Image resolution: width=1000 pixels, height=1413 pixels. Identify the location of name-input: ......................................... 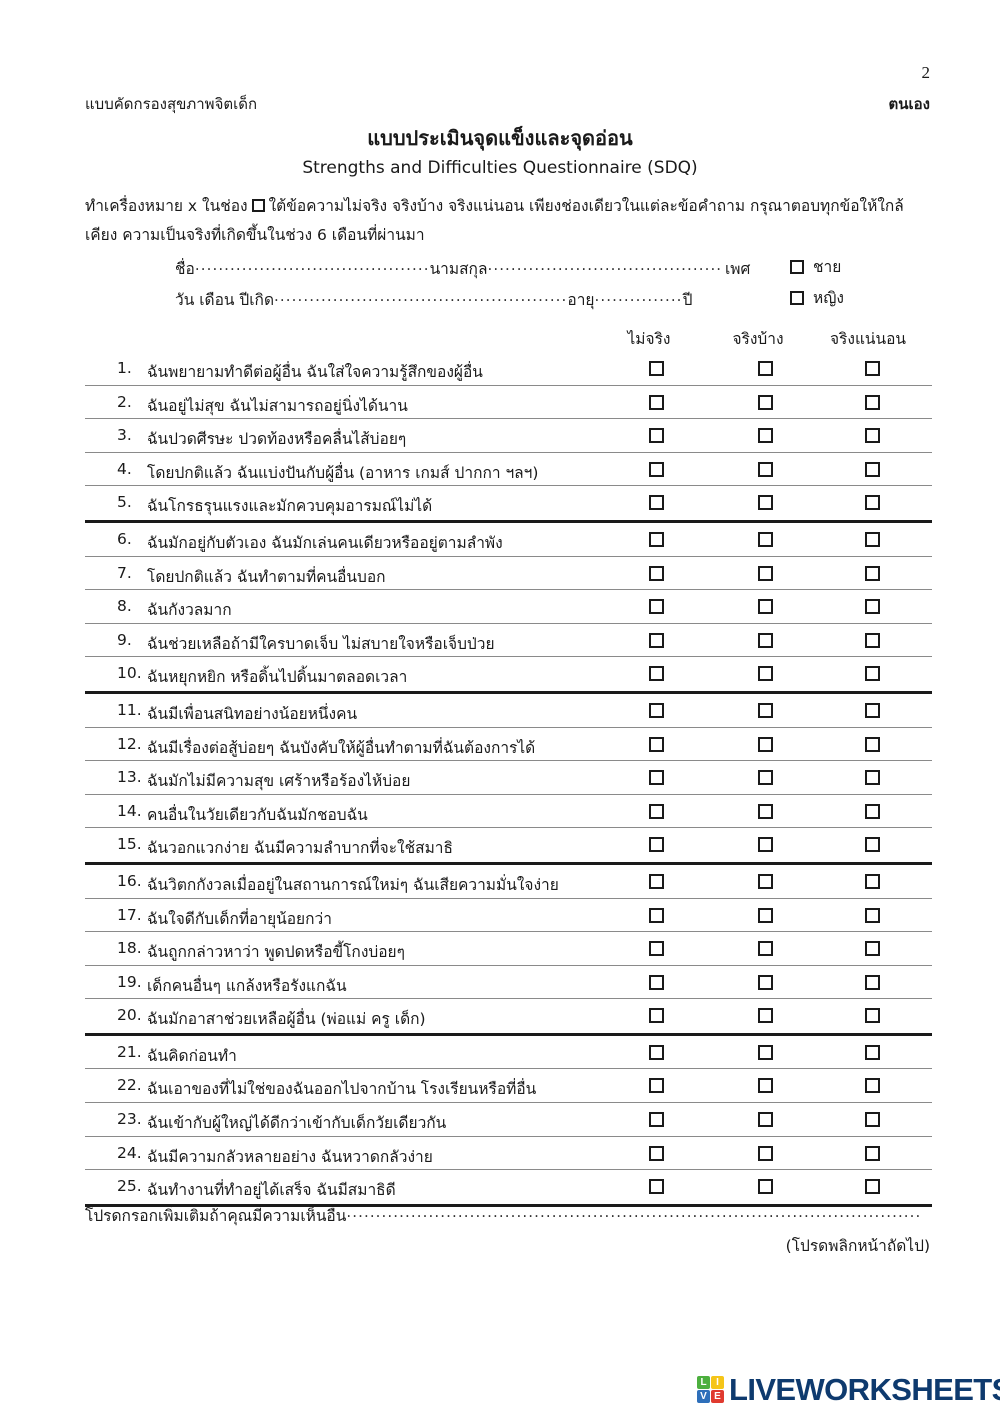
(312, 265).